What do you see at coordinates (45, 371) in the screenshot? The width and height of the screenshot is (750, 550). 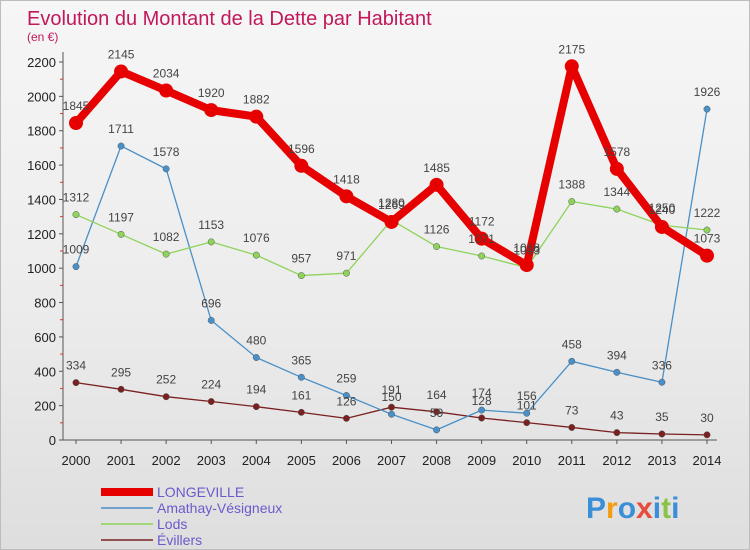 I see `y-tick-label: 400` at bounding box center [45, 371].